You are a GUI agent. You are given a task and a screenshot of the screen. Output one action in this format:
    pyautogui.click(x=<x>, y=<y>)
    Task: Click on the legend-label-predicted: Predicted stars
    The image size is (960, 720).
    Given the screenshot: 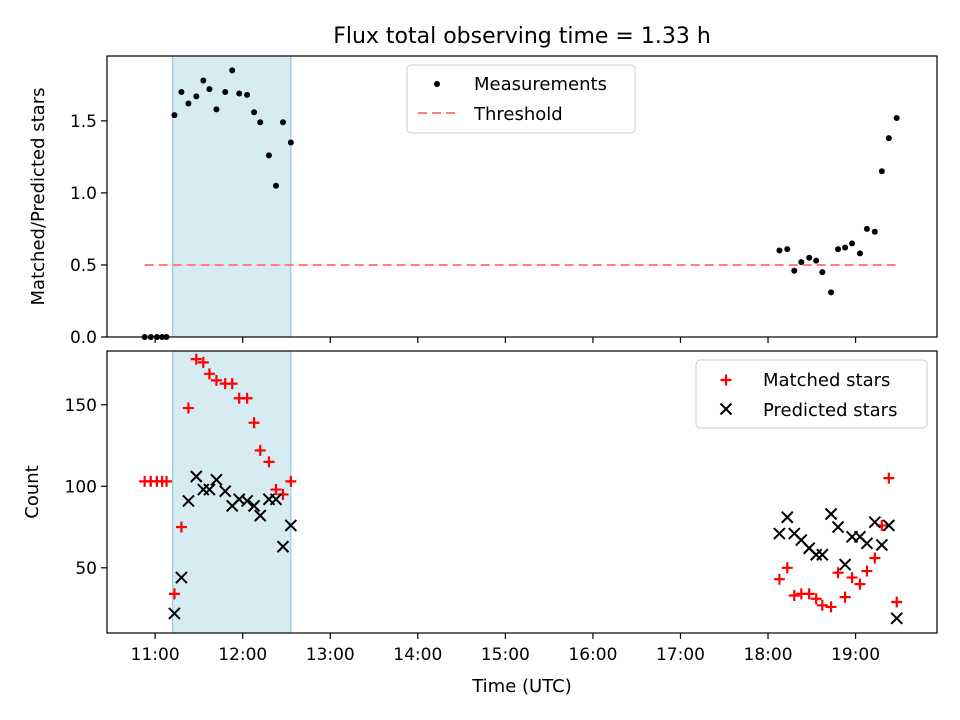 What is the action you would take?
    pyautogui.click(x=830, y=410)
    